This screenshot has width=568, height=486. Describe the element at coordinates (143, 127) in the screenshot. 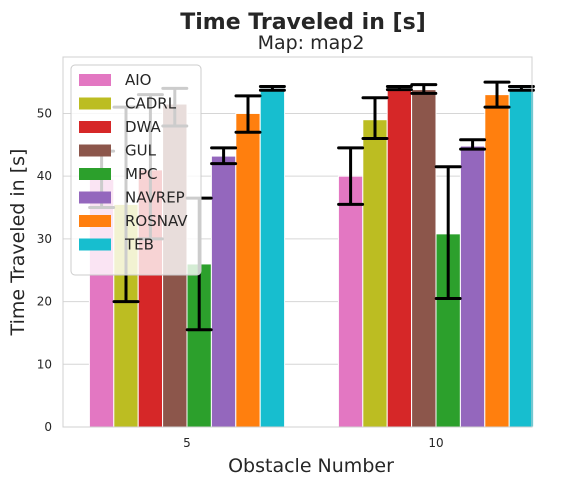

I see `legend-label: DWA` at that location.